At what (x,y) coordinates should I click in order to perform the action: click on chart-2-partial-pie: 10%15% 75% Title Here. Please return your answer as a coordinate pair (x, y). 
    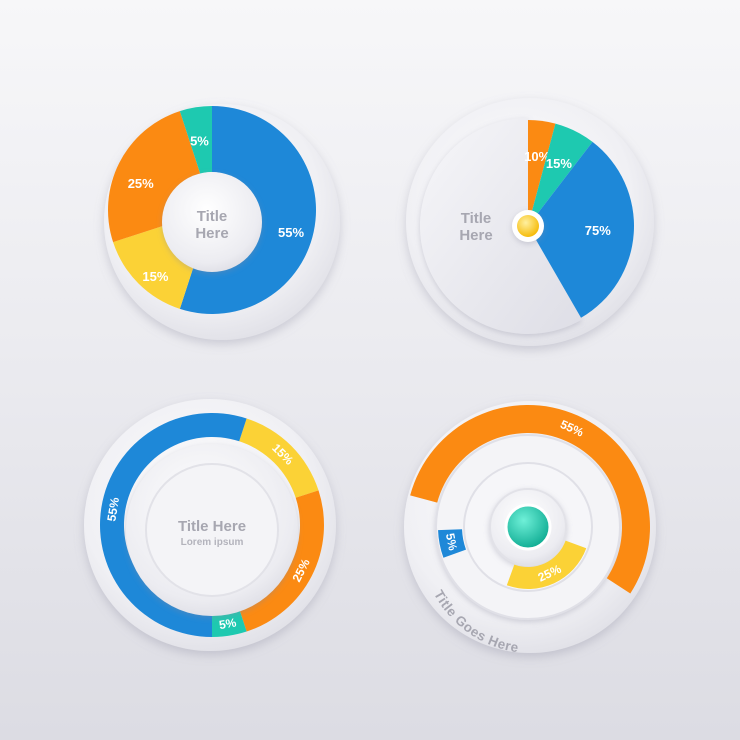
    Looking at the image, I should click on (530, 222).